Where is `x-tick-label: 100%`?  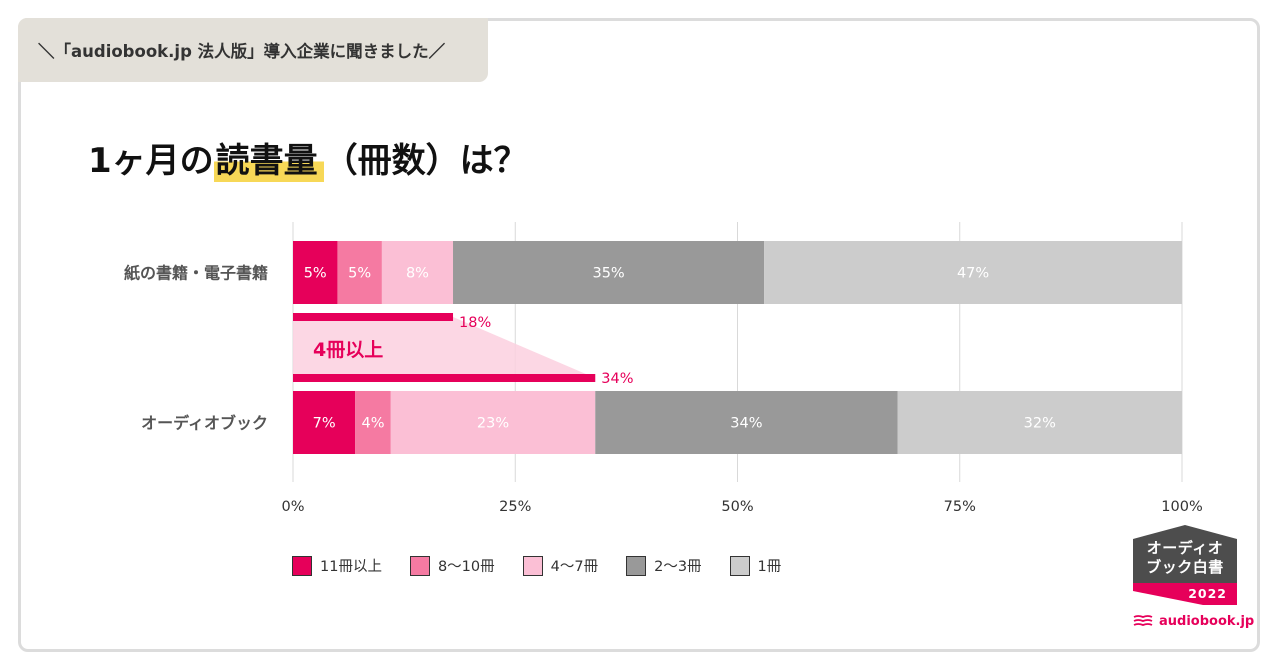 x-tick-label: 100% is located at coordinates (1181, 507).